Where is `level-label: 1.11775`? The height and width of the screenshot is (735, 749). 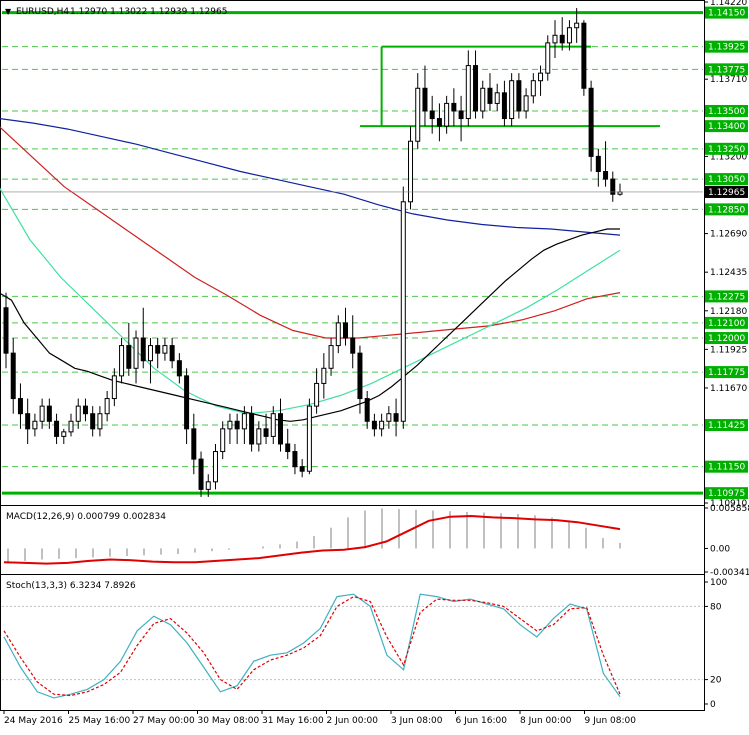
level-label: 1.11775 is located at coordinates (726, 373).